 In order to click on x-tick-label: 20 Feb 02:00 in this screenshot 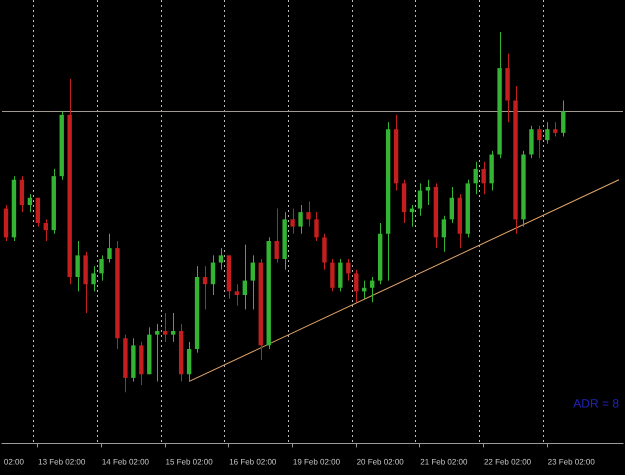, I will do `click(380, 461)`.